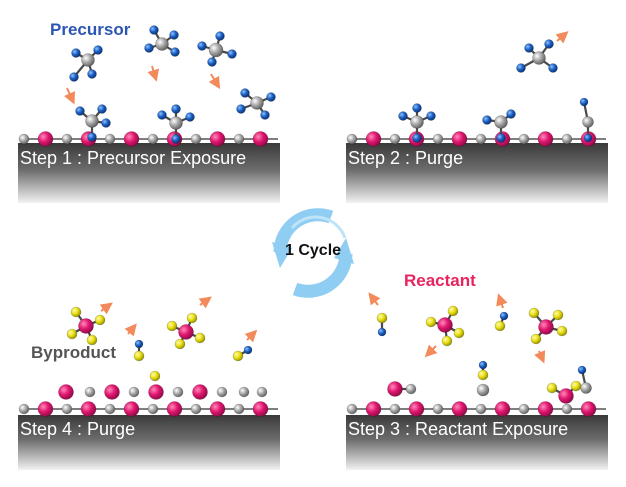 The image size is (626, 487). What do you see at coordinates (440, 281) in the screenshot?
I see `reactant-label: Reactant` at bounding box center [440, 281].